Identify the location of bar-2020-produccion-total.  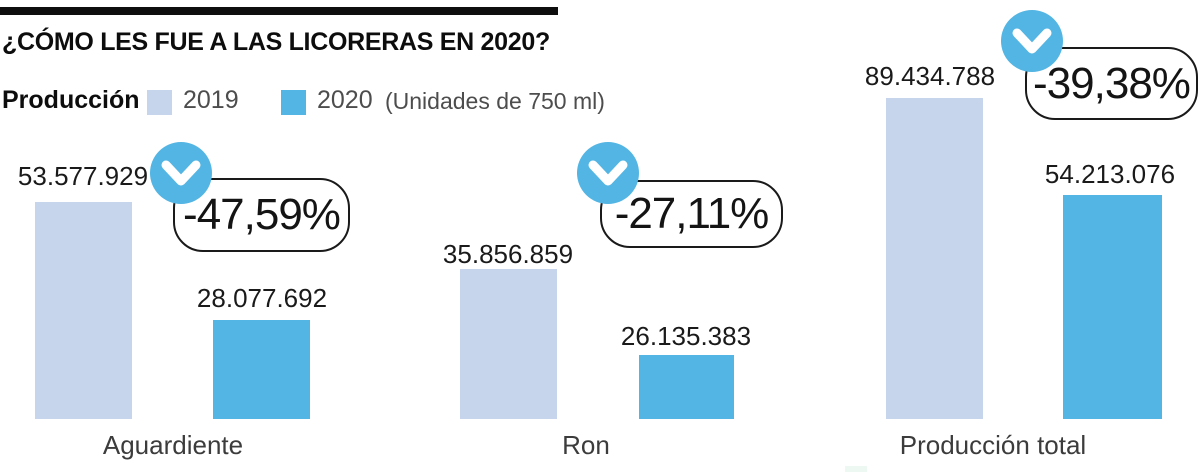
(1112, 307).